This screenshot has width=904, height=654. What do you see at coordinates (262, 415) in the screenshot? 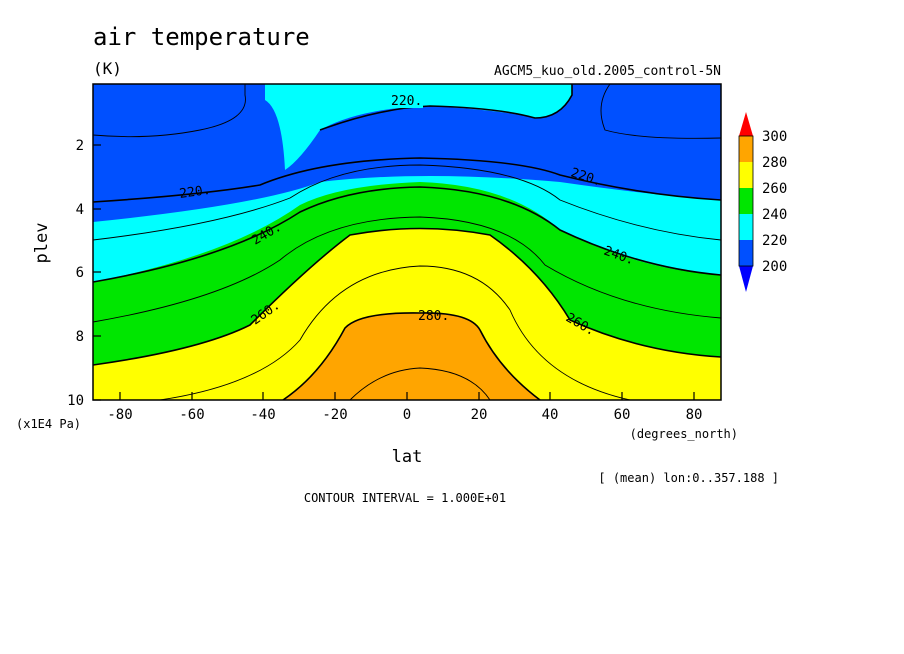
I see `x-tick-label: -40` at bounding box center [262, 415].